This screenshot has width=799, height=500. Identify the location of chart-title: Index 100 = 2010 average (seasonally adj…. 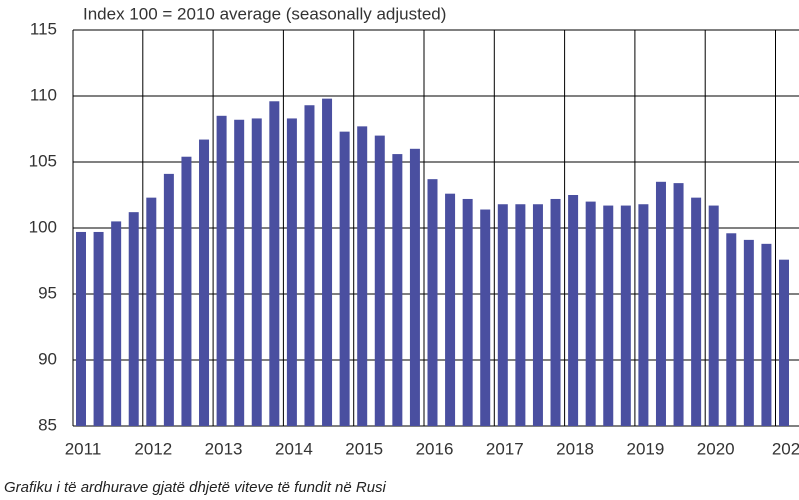
(264, 13).